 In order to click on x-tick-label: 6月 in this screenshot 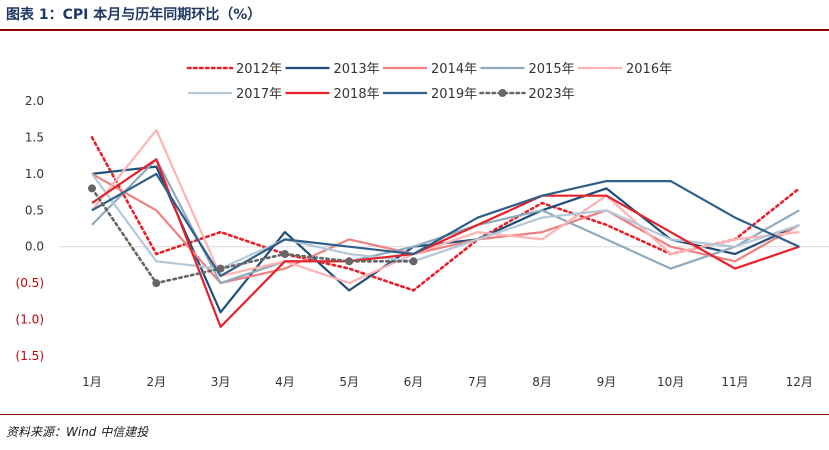, I will do `click(414, 382)`.